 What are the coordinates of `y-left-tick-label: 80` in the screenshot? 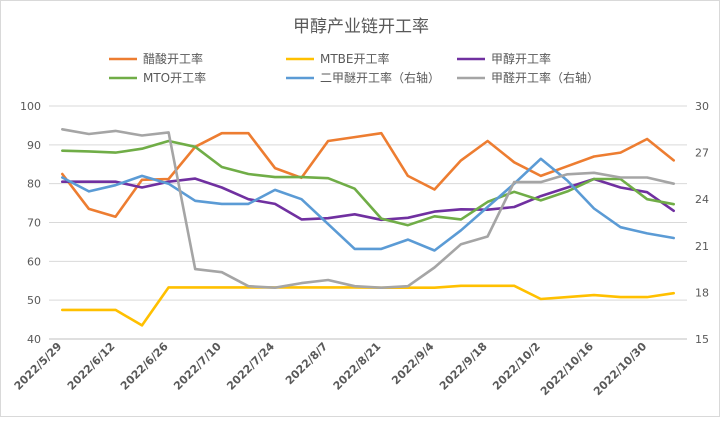 It's located at (34, 184).